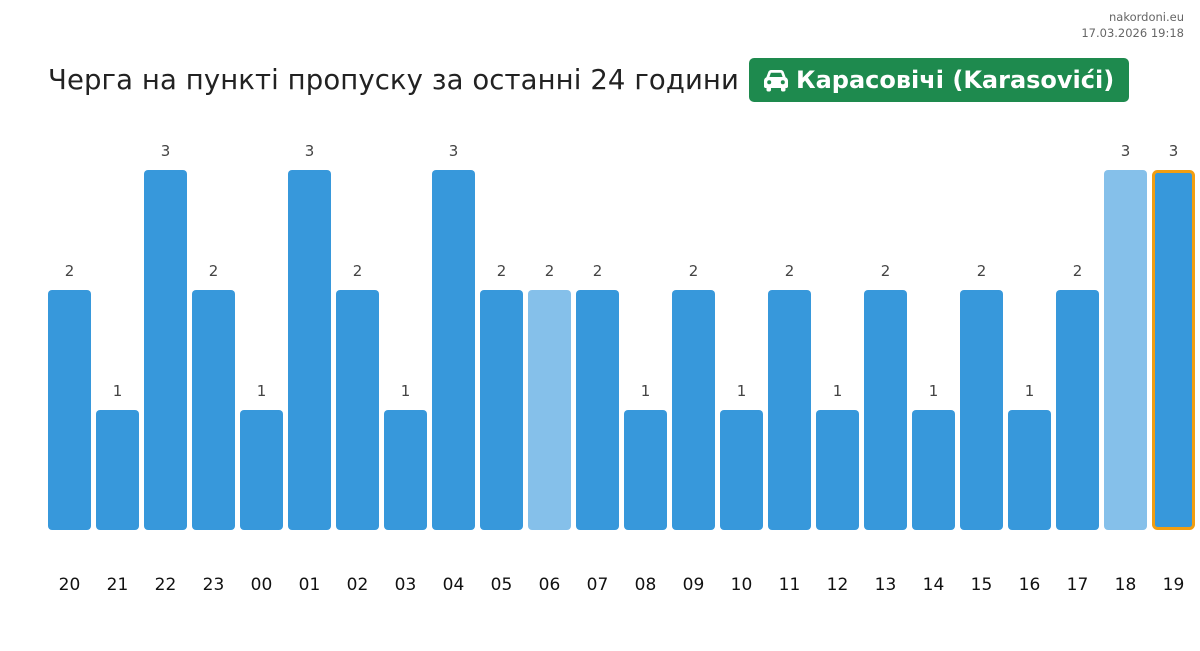  Describe the element at coordinates (358, 271) in the screenshot. I see `bar-value-02: 2` at that location.